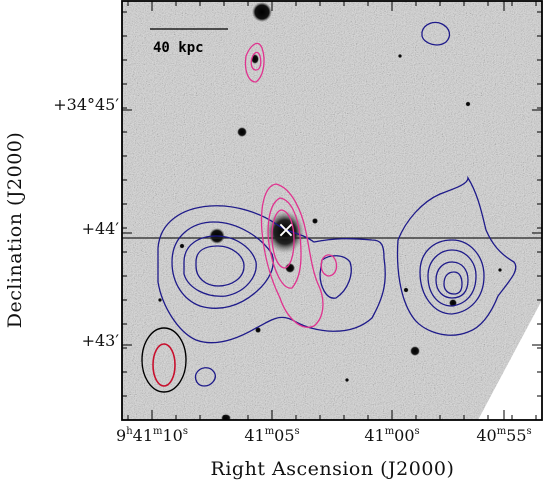  I want to click on y-tick-label: +43′, so click(100, 340).